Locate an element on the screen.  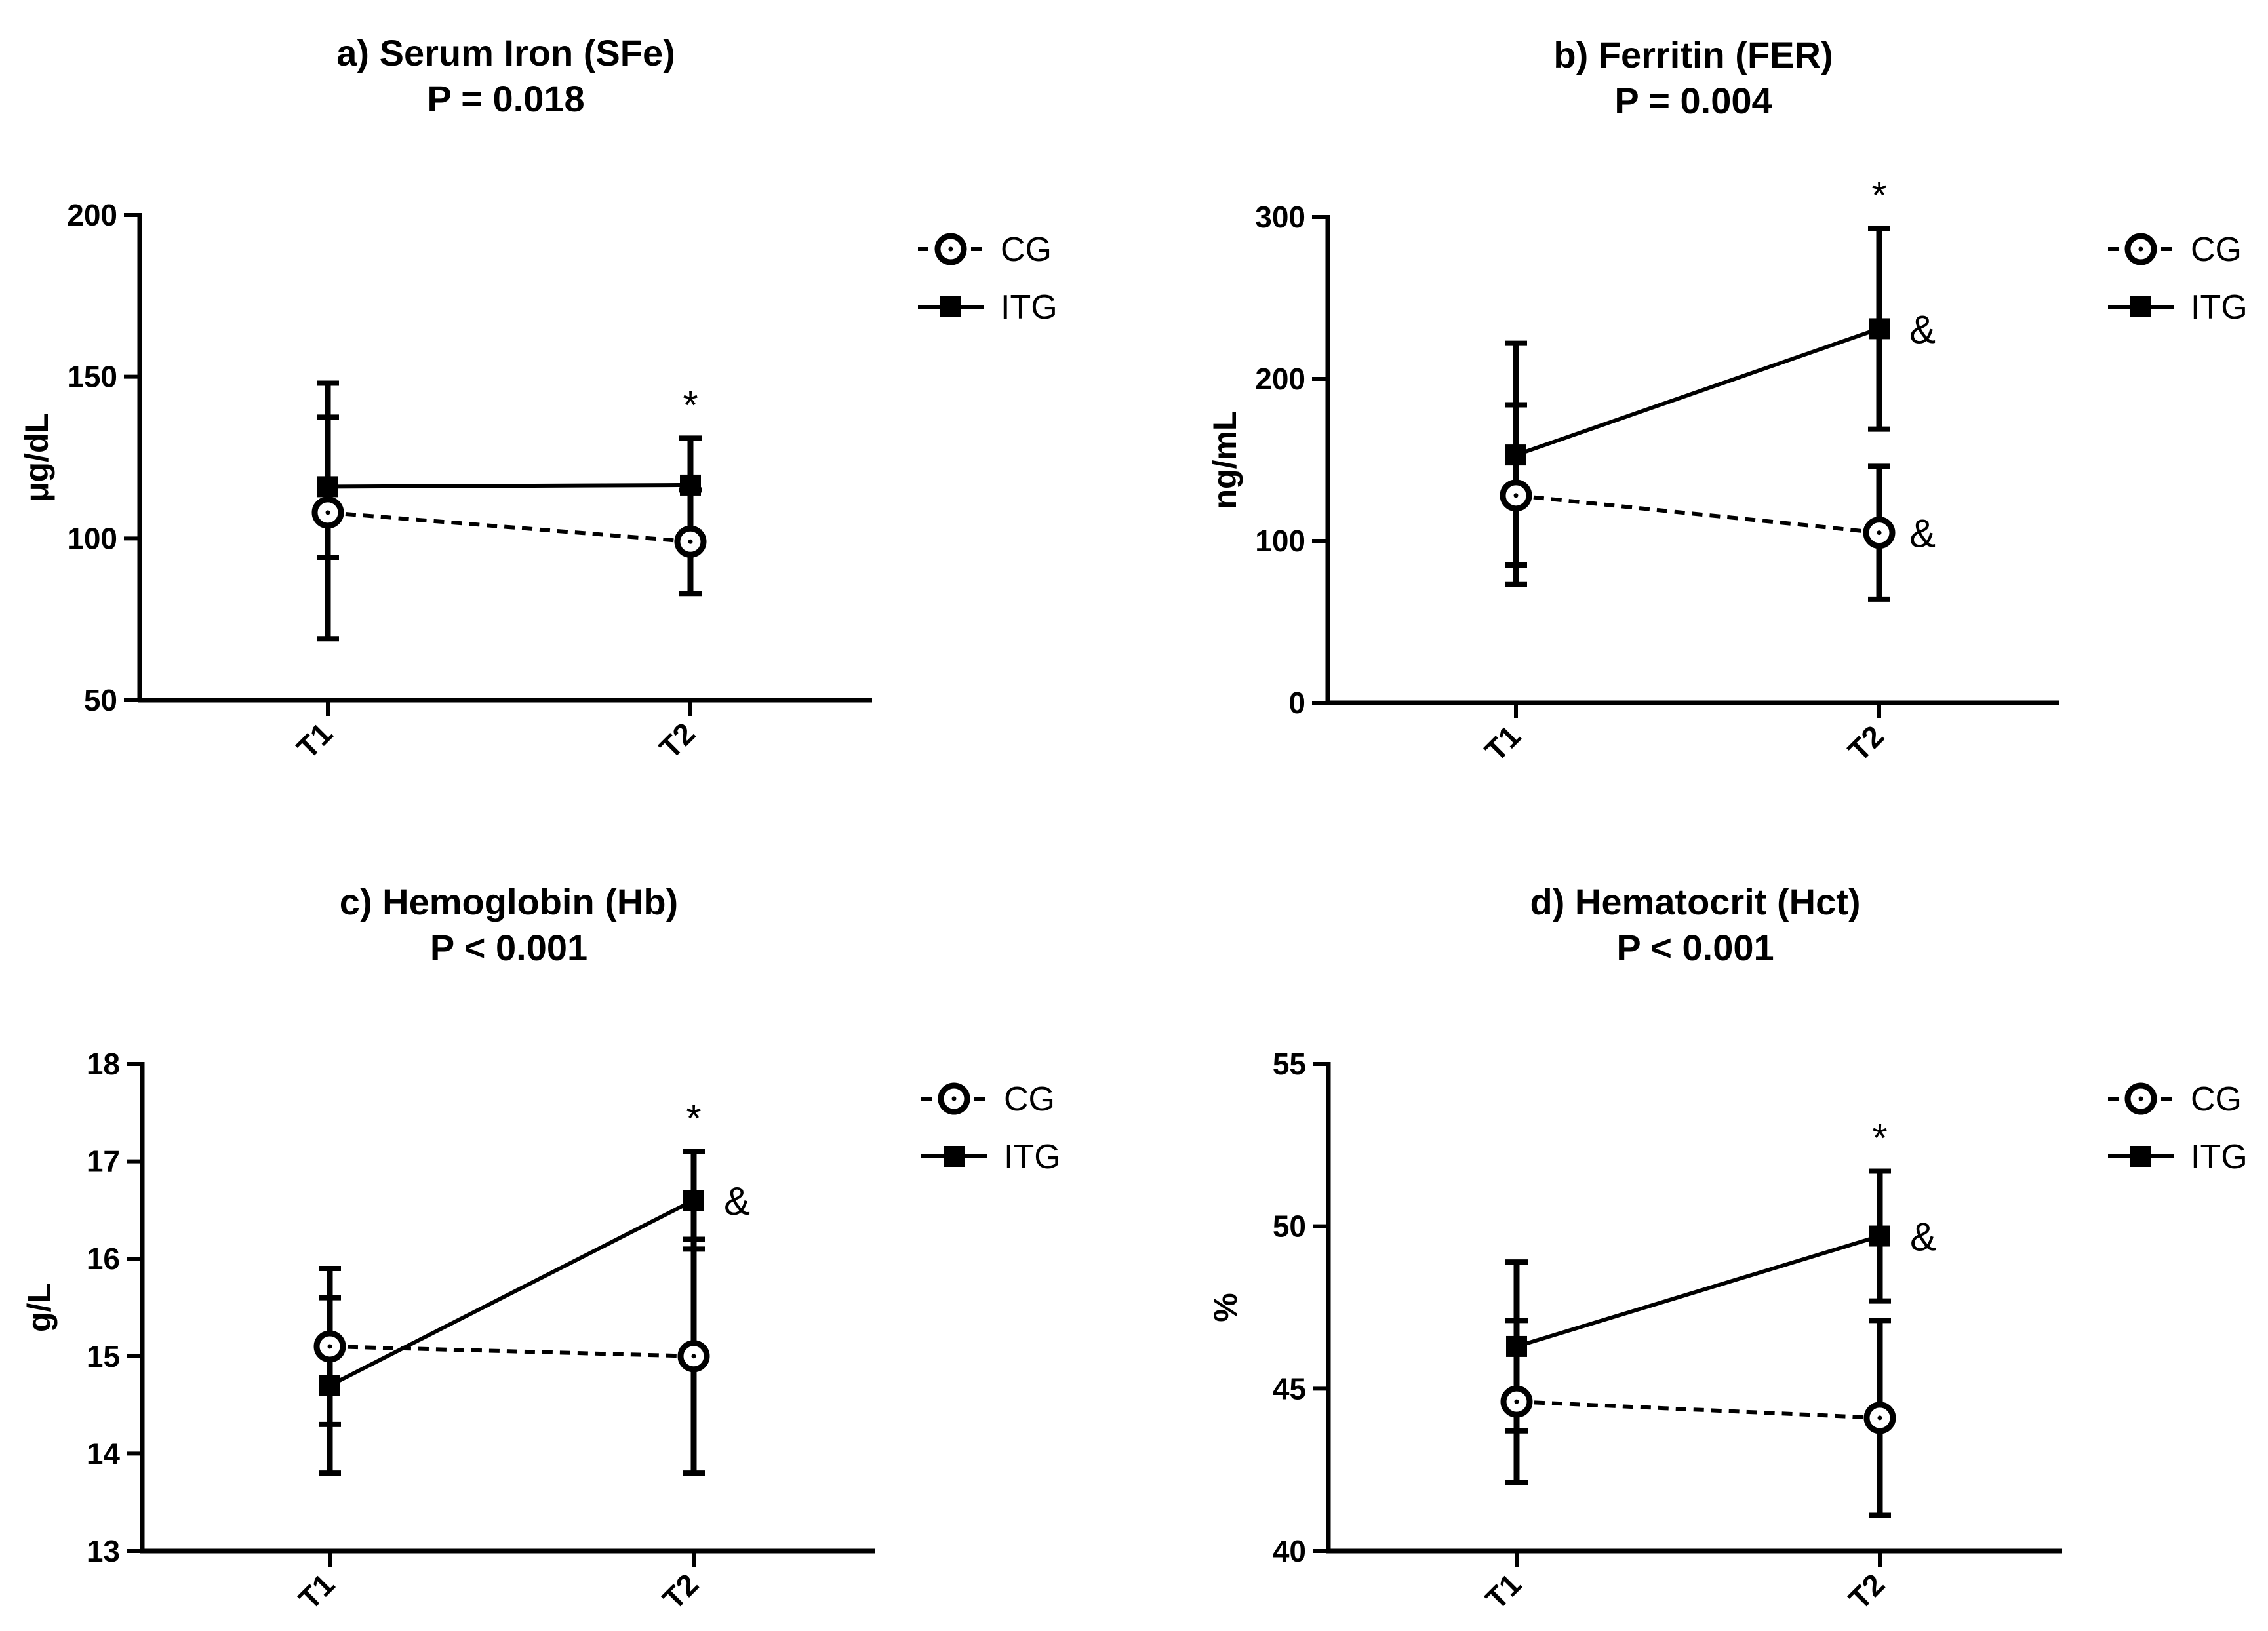
y-tick-label: 13 is located at coordinates (103, 1551).